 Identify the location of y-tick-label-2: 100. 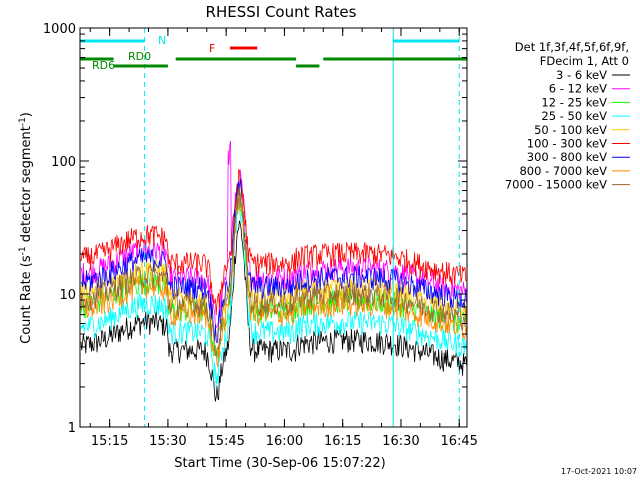
(63, 162).